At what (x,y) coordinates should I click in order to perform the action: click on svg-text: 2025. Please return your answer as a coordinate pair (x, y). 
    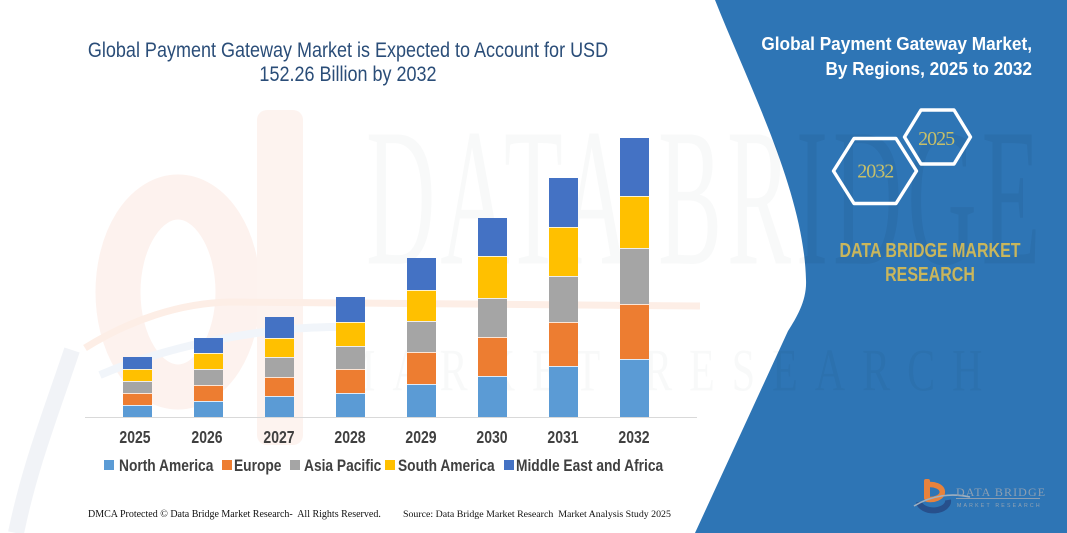
    Looking at the image, I should click on (936, 139).